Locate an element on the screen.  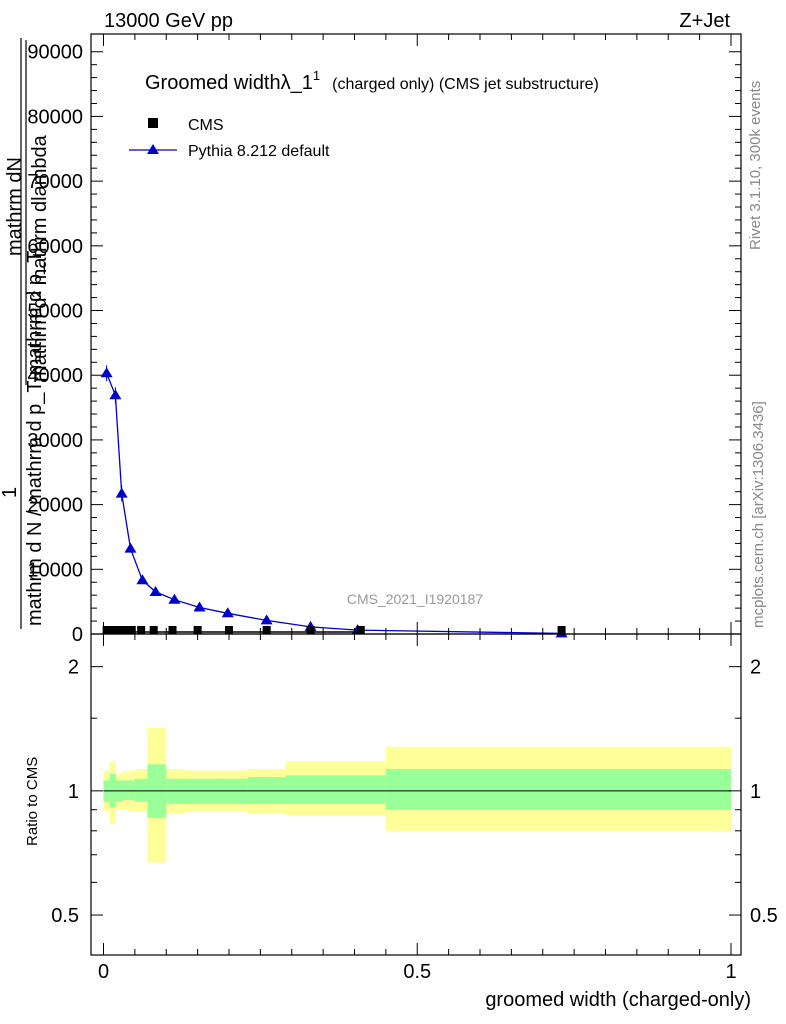
lower-y-tick-label-right: 0.5 is located at coordinates (764, 916).